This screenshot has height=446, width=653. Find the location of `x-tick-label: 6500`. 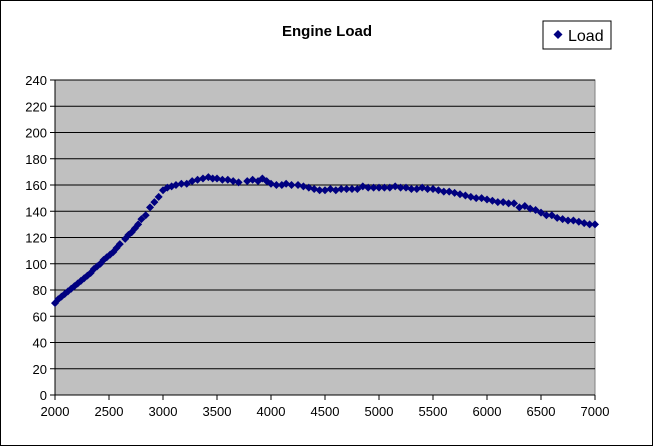

x-tick-label: 6500 is located at coordinates (541, 411).